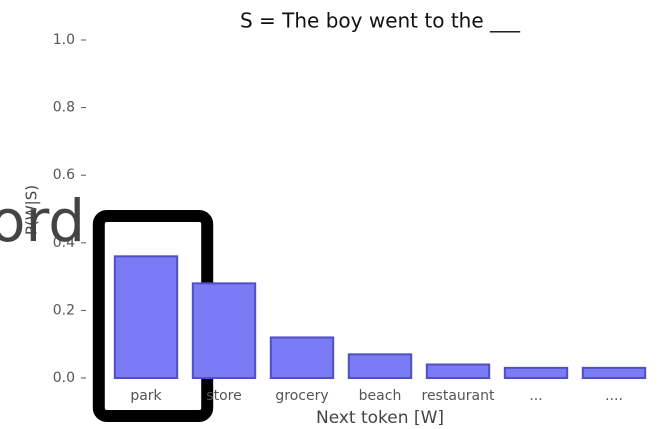 The image size is (659, 429). I want to click on x-tick-label: beach, so click(380, 396).